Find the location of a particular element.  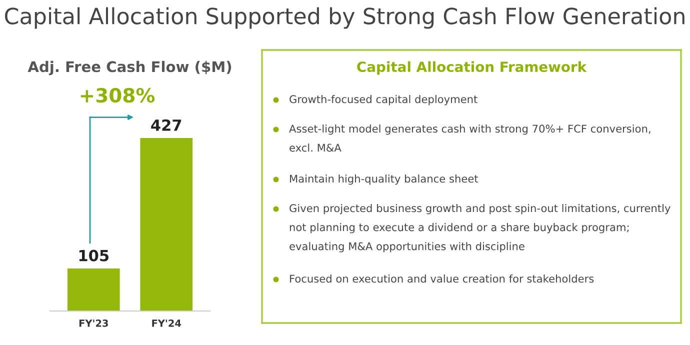

x-tick-label: FY'24 is located at coordinates (167, 323).